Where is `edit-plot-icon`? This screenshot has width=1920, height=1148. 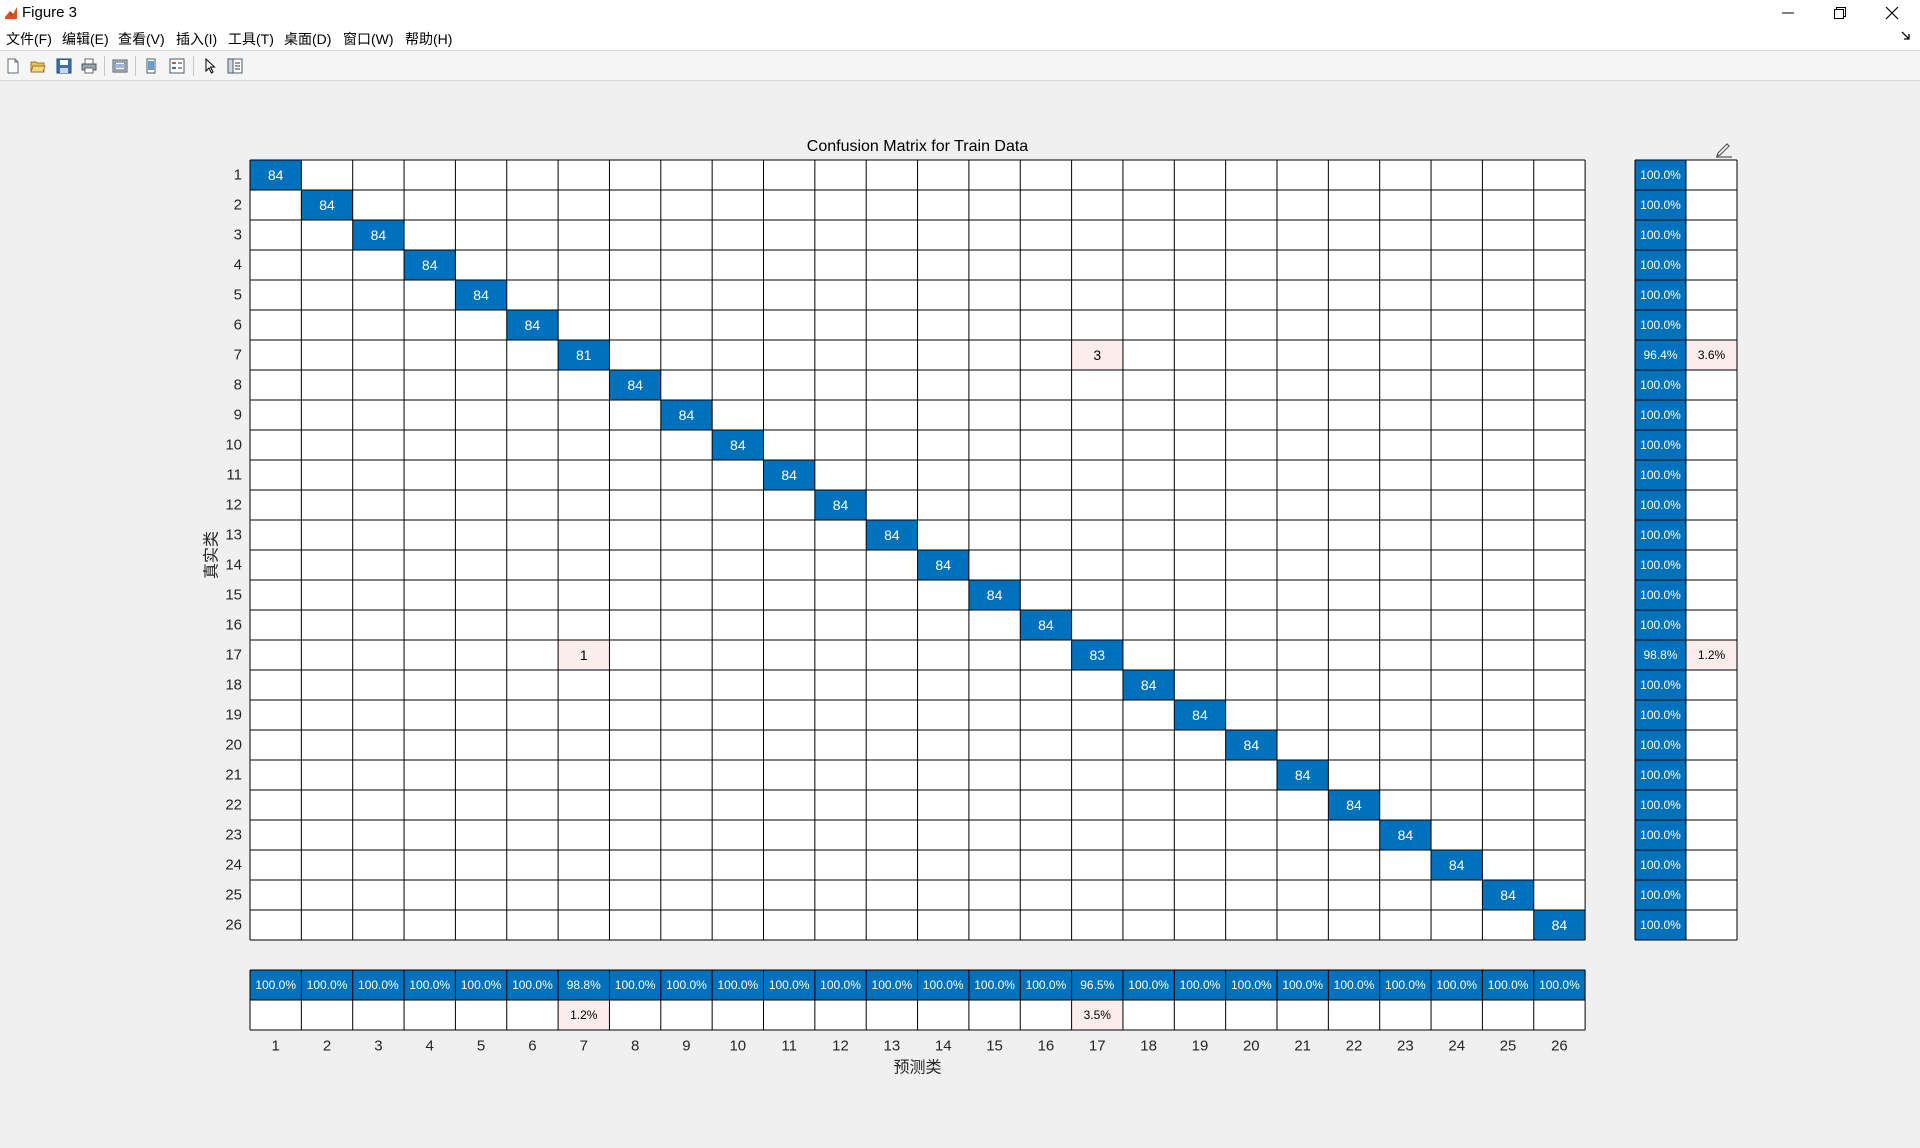 edit-plot-icon is located at coordinates (1724, 148).